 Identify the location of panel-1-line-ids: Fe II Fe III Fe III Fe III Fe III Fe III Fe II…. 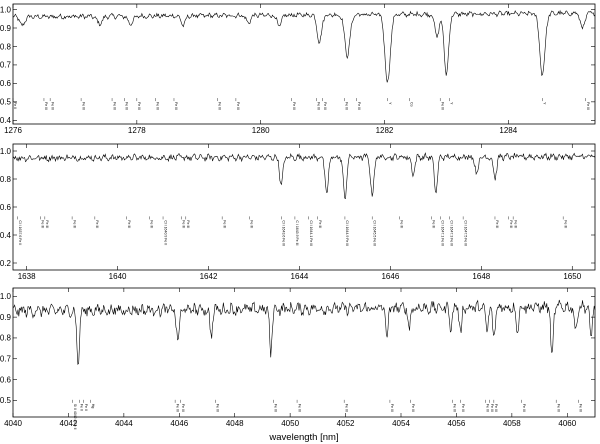
(301, 104).